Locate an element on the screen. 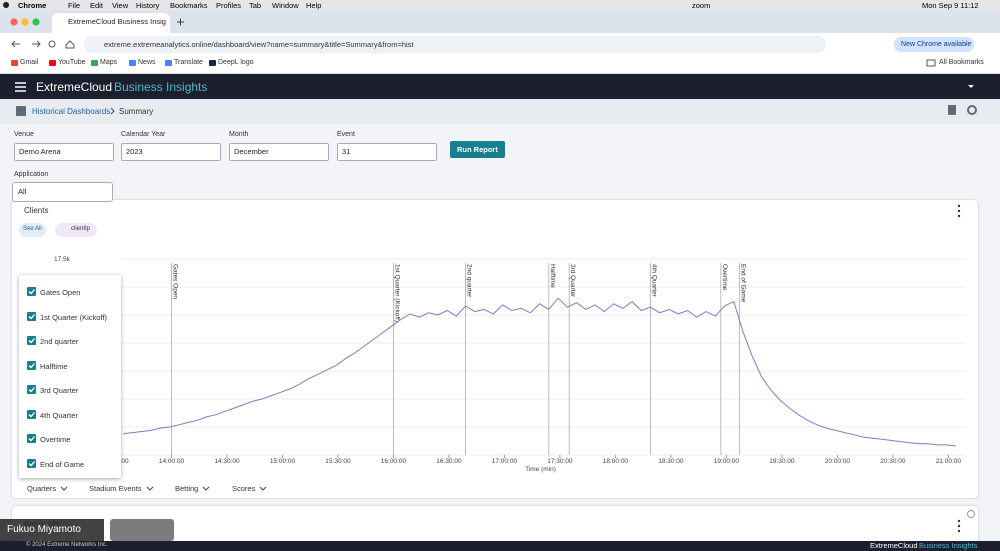  dropdown: Scores is located at coordinates (244, 488).